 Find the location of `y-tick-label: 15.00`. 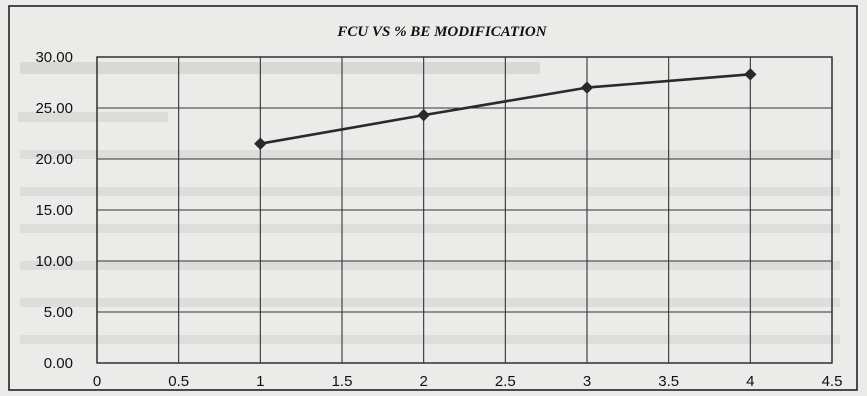

y-tick-label: 15.00 is located at coordinates (54, 210).